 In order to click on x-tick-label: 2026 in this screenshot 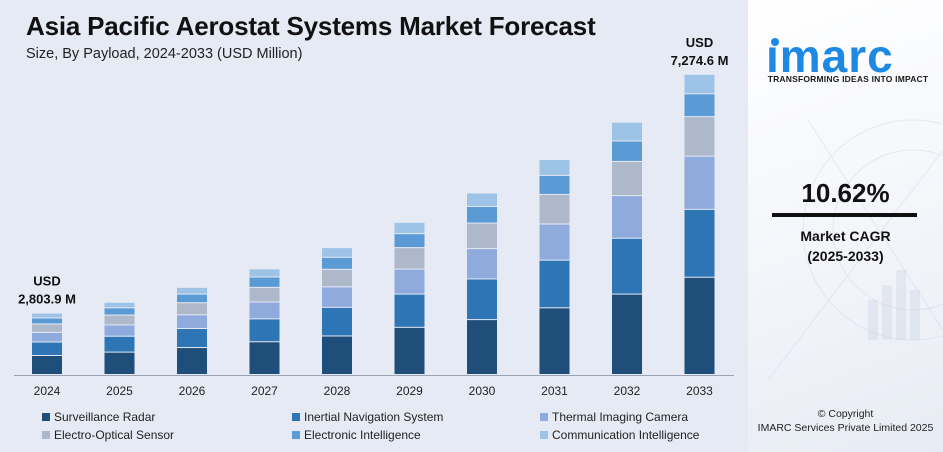, I will do `click(192, 391)`.